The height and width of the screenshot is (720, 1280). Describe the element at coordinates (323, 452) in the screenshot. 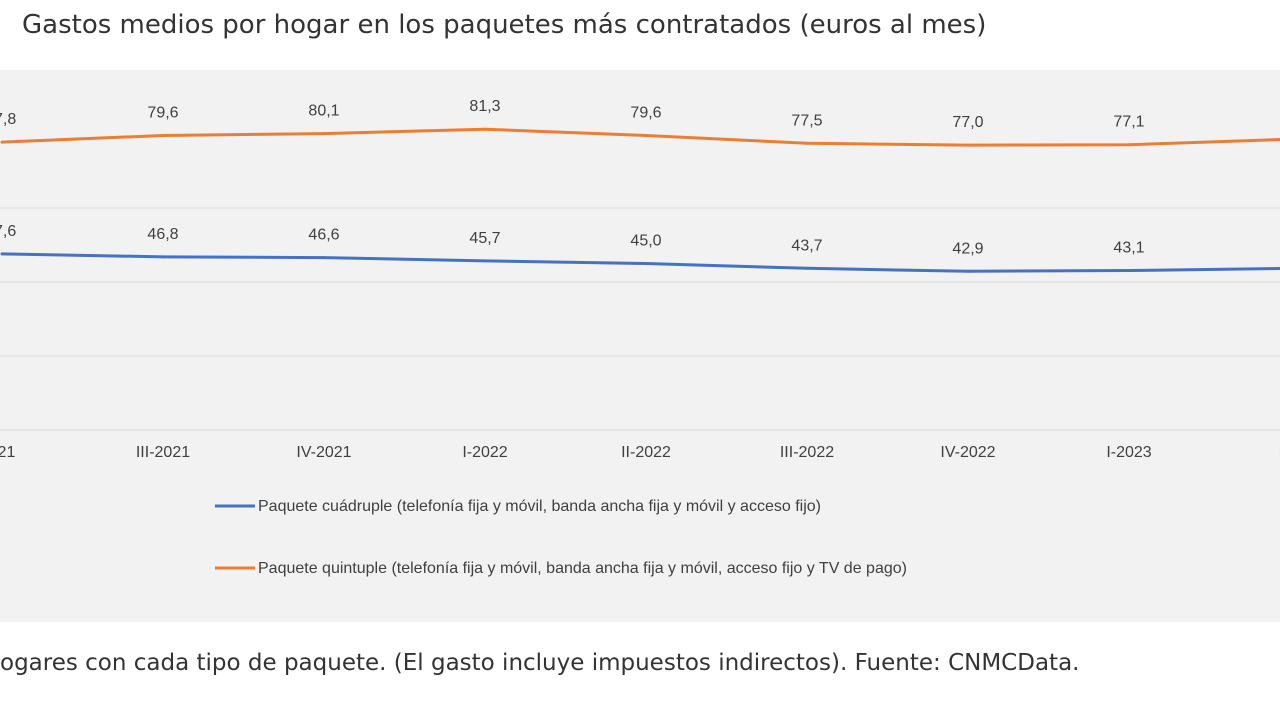

I see `x-tick-label: IV-2021` at that location.